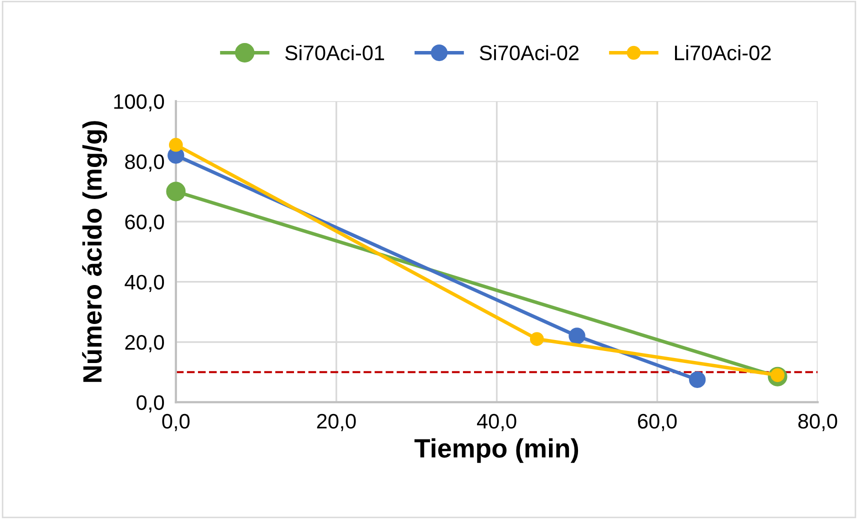  What do you see at coordinates (723, 52) in the screenshot?
I see `legend-label: Li70Aci-02` at bounding box center [723, 52].